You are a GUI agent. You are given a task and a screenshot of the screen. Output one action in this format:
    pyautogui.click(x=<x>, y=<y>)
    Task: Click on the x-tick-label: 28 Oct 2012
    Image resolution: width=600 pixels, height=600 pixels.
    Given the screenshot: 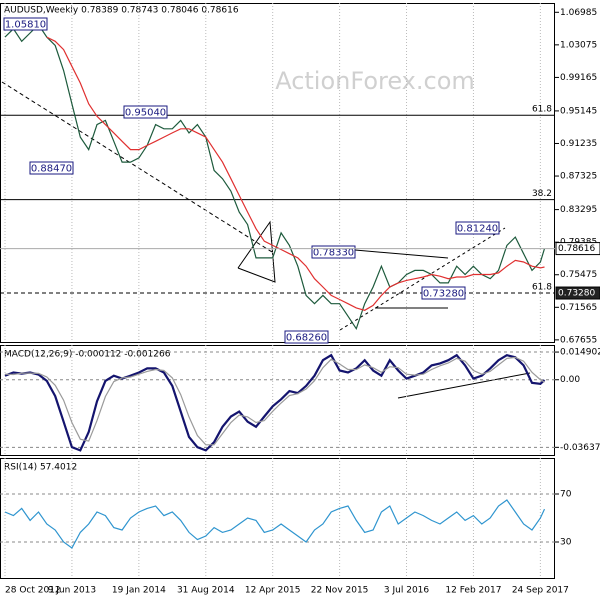 What is the action you would take?
    pyautogui.click(x=33, y=591)
    